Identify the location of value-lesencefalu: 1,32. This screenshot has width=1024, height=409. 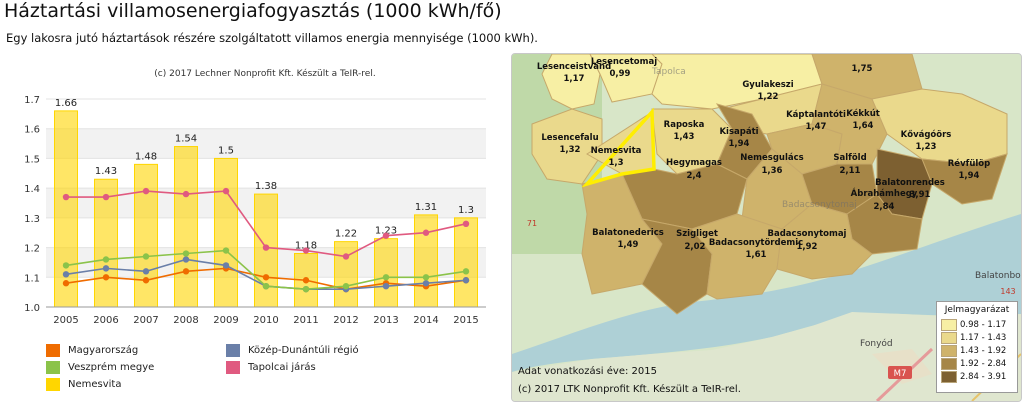
(570, 150).